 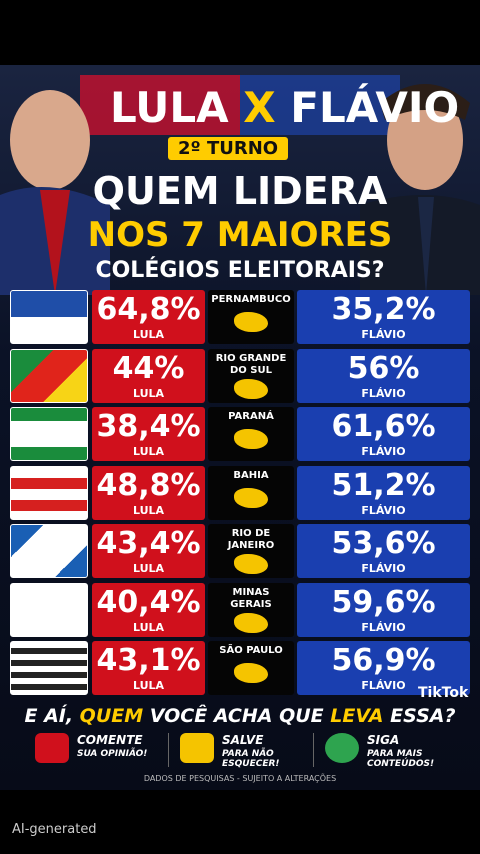 What do you see at coordinates (251, 545) in the screenshot?
I see `state-name: JANEIRO` at bounding box center [251, 545].